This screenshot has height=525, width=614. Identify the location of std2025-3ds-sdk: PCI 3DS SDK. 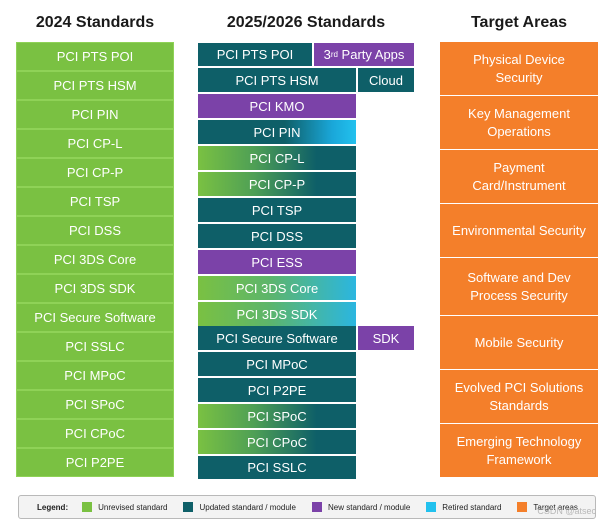
(277, 314).